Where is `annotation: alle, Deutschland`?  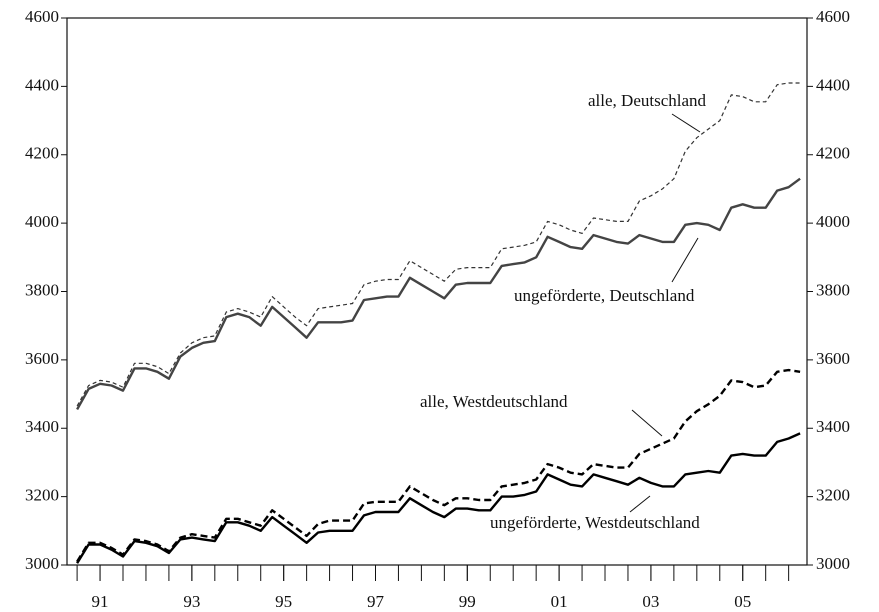 annotation: alle, Deutschland is located at coordinates (647, 100).